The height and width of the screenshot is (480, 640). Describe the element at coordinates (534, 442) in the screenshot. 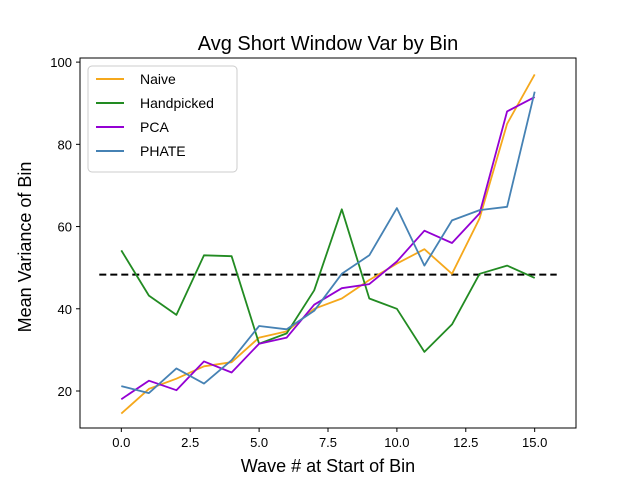

I see `x-tick-label: 15.0` at that location.